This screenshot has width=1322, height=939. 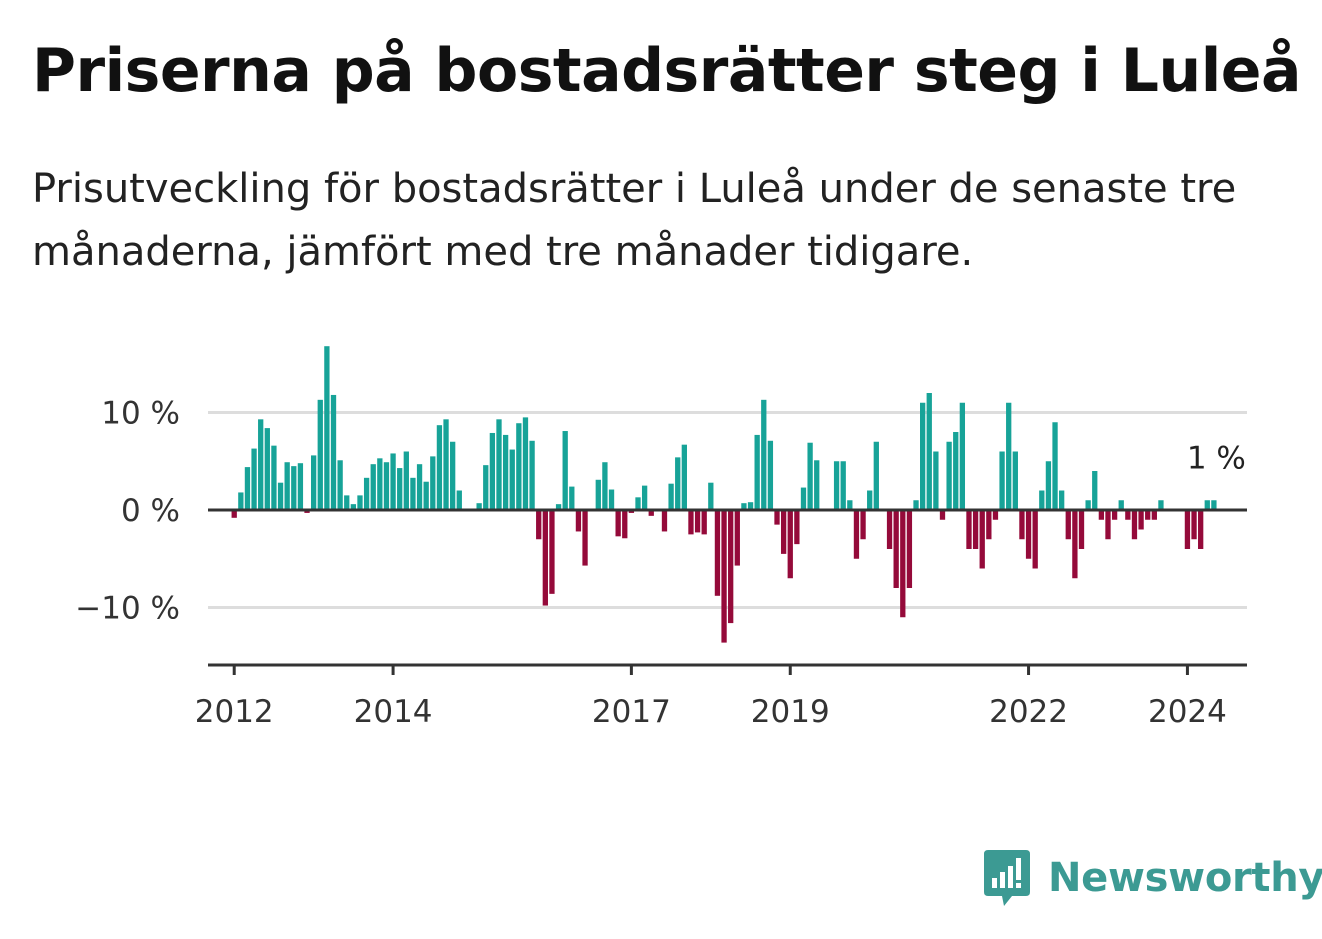 What do you see at coordinates (393, 712) in the screenshot?
I see `x-tick-label: 2014` at bounding box center [393, 712].